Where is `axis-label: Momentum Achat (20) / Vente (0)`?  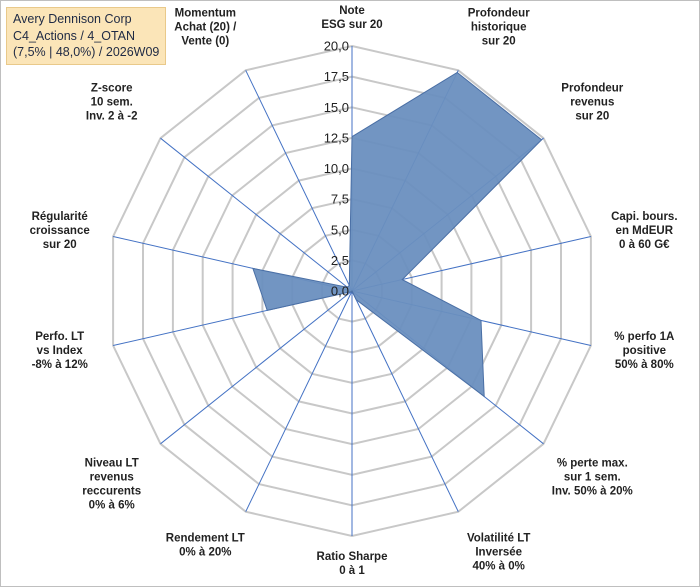 axis-label: Momentum Achat (20) / Vente (0) is located at coordinates (205, 28).